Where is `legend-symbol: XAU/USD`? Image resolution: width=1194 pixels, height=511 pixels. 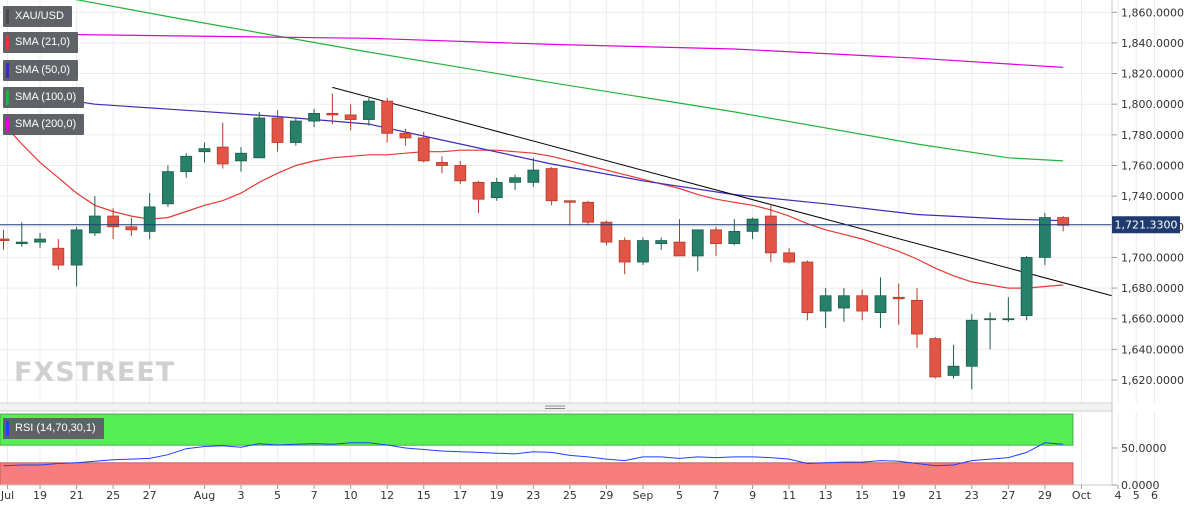 legend-symbol: XAU/USD is located at coordinates (37, 16).